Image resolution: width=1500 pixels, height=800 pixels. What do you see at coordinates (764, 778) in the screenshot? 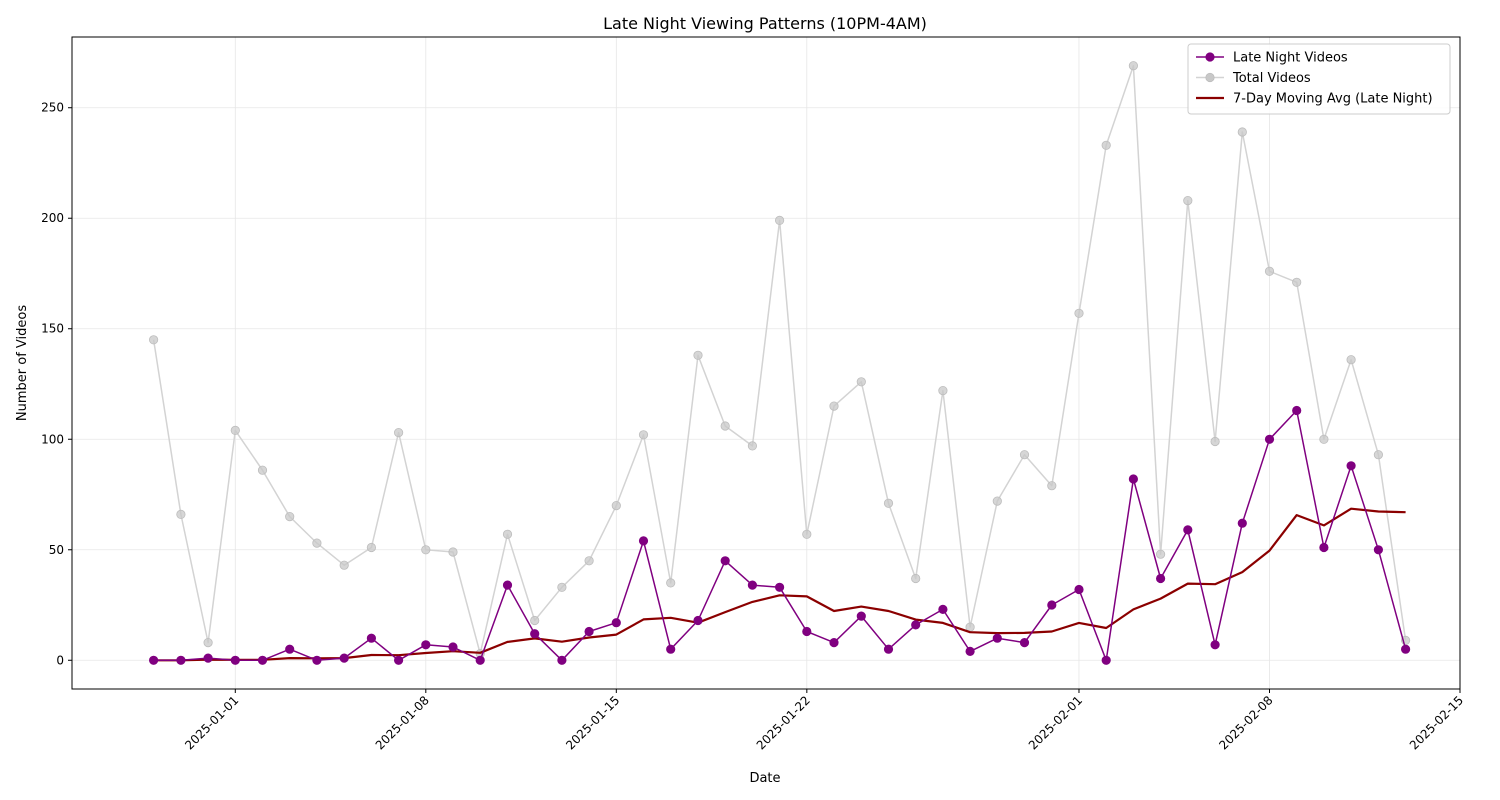
I see `x-axis-title: Date` at bounding box center [764, 778].